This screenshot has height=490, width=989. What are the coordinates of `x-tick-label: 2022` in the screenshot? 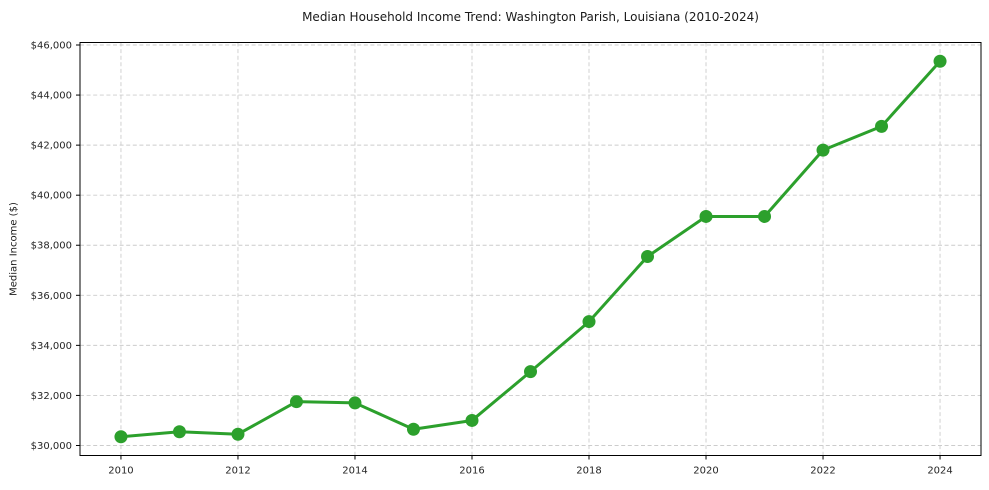 It's located at (822, 471).